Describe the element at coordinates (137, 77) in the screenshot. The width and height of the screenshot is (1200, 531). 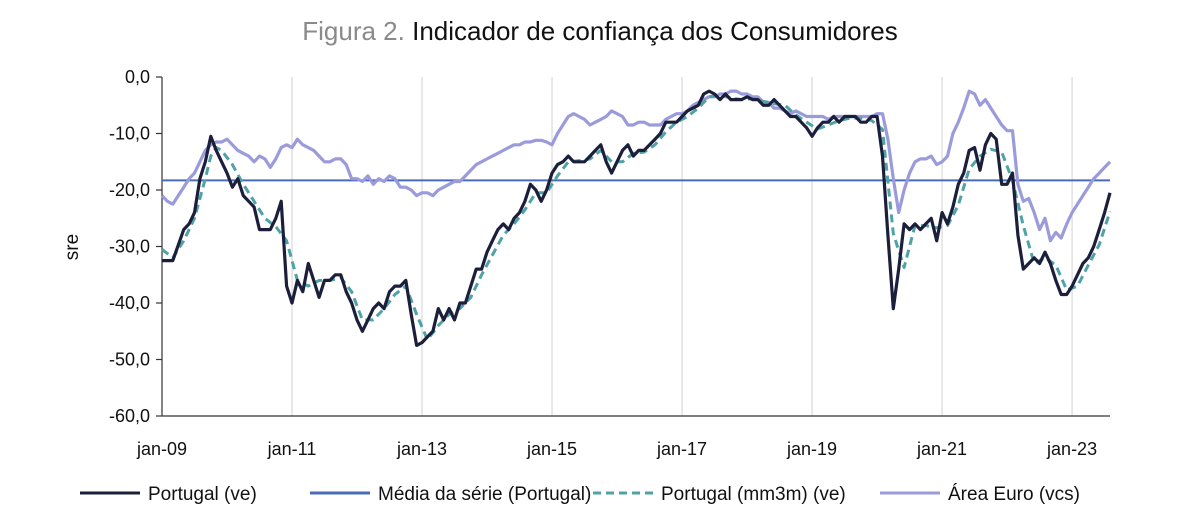
I see `y-tick-label: 0,0` at that location.